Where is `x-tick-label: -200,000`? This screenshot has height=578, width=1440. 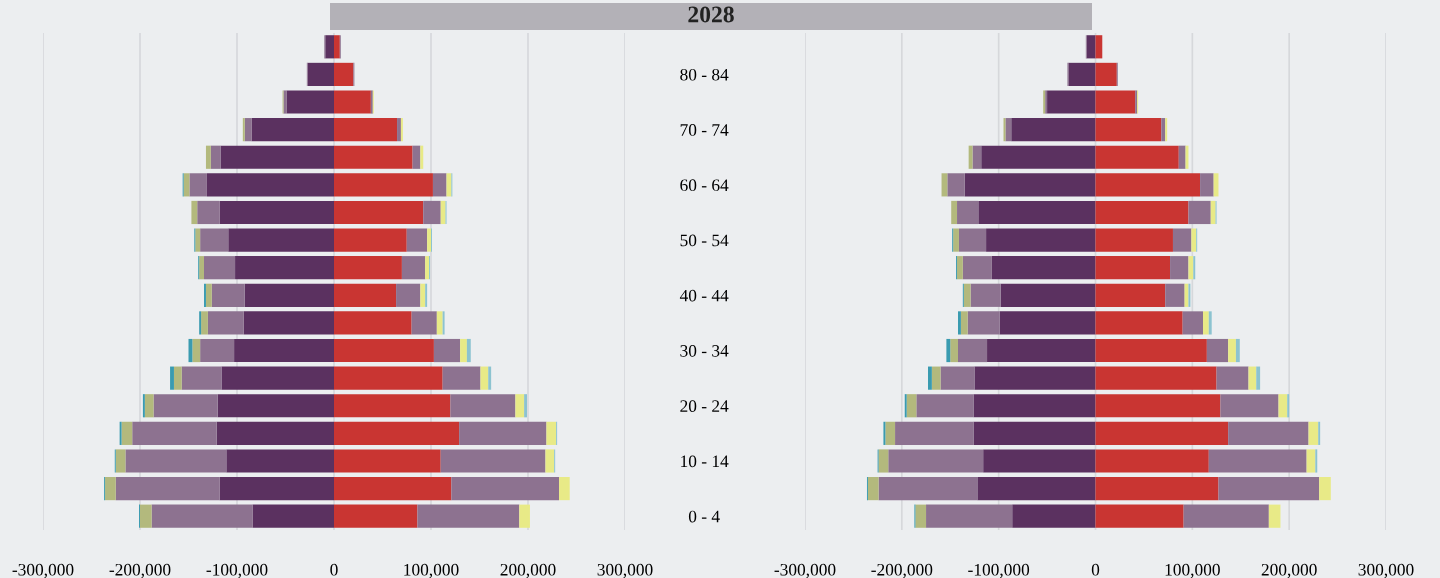
x-tick-label: -200,000 is located at coordinates (902, 570).